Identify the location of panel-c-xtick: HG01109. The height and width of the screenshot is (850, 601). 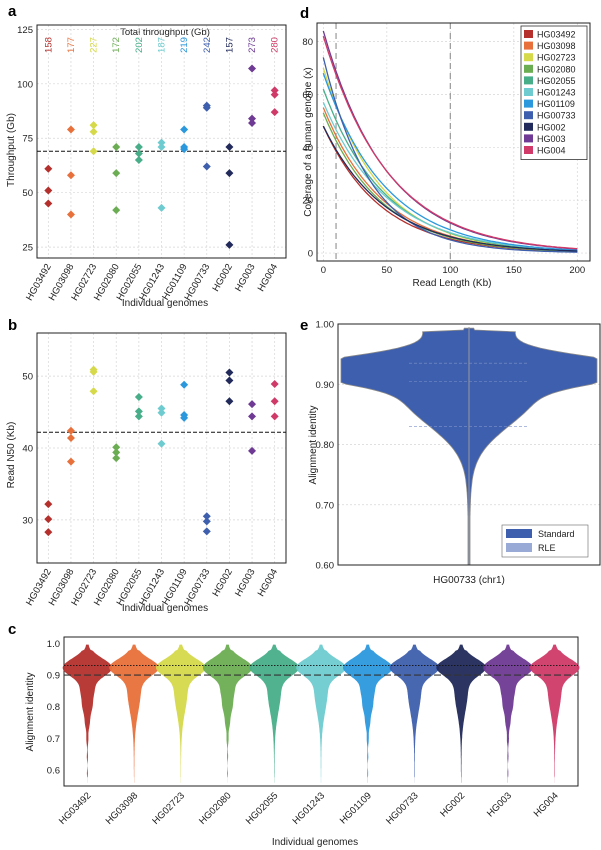
(356, 808).